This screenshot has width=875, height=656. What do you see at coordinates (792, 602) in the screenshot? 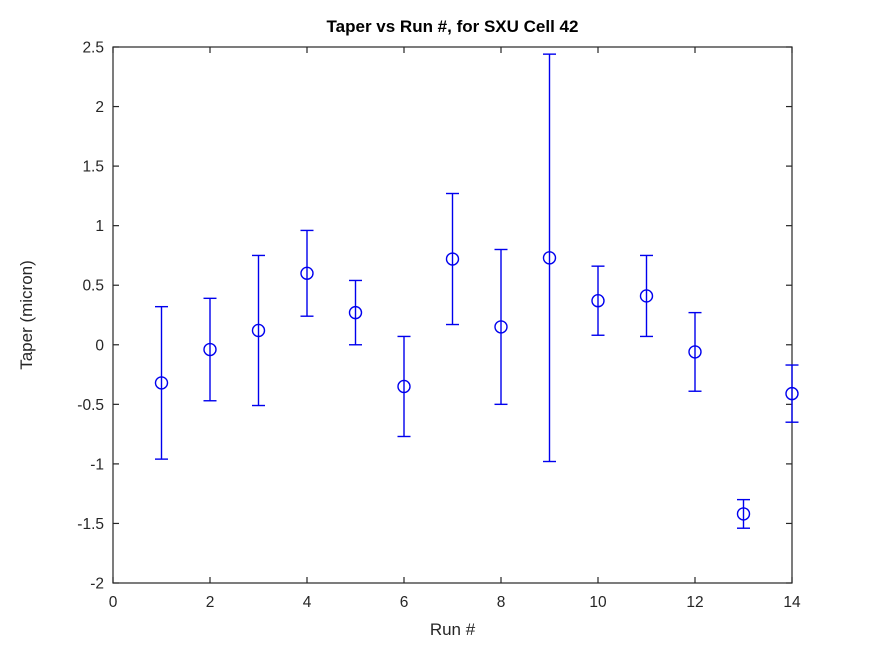
I see `x-tick-label: 14` at bounding box center [792, 602].